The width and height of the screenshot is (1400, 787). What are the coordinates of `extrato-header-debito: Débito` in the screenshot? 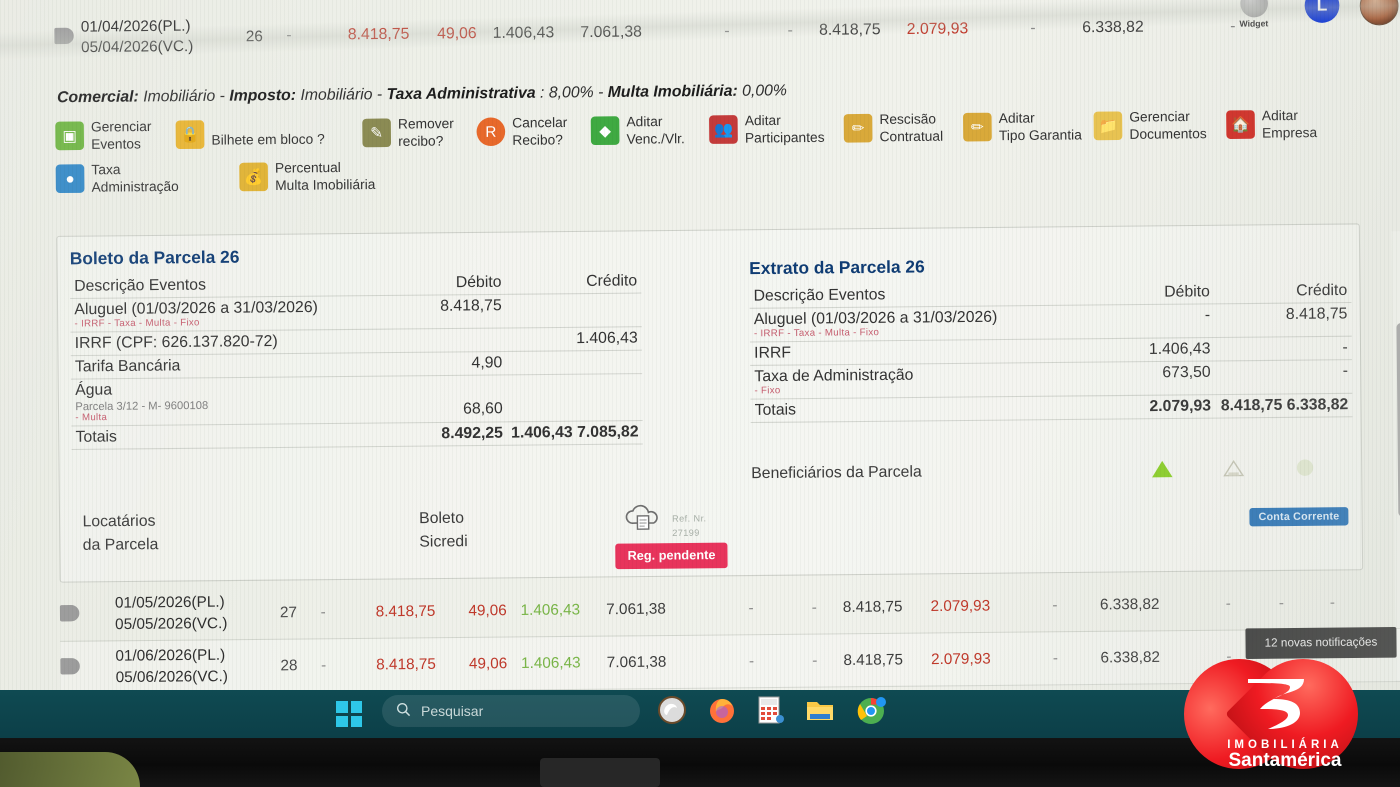 It's located at (1187, 291).